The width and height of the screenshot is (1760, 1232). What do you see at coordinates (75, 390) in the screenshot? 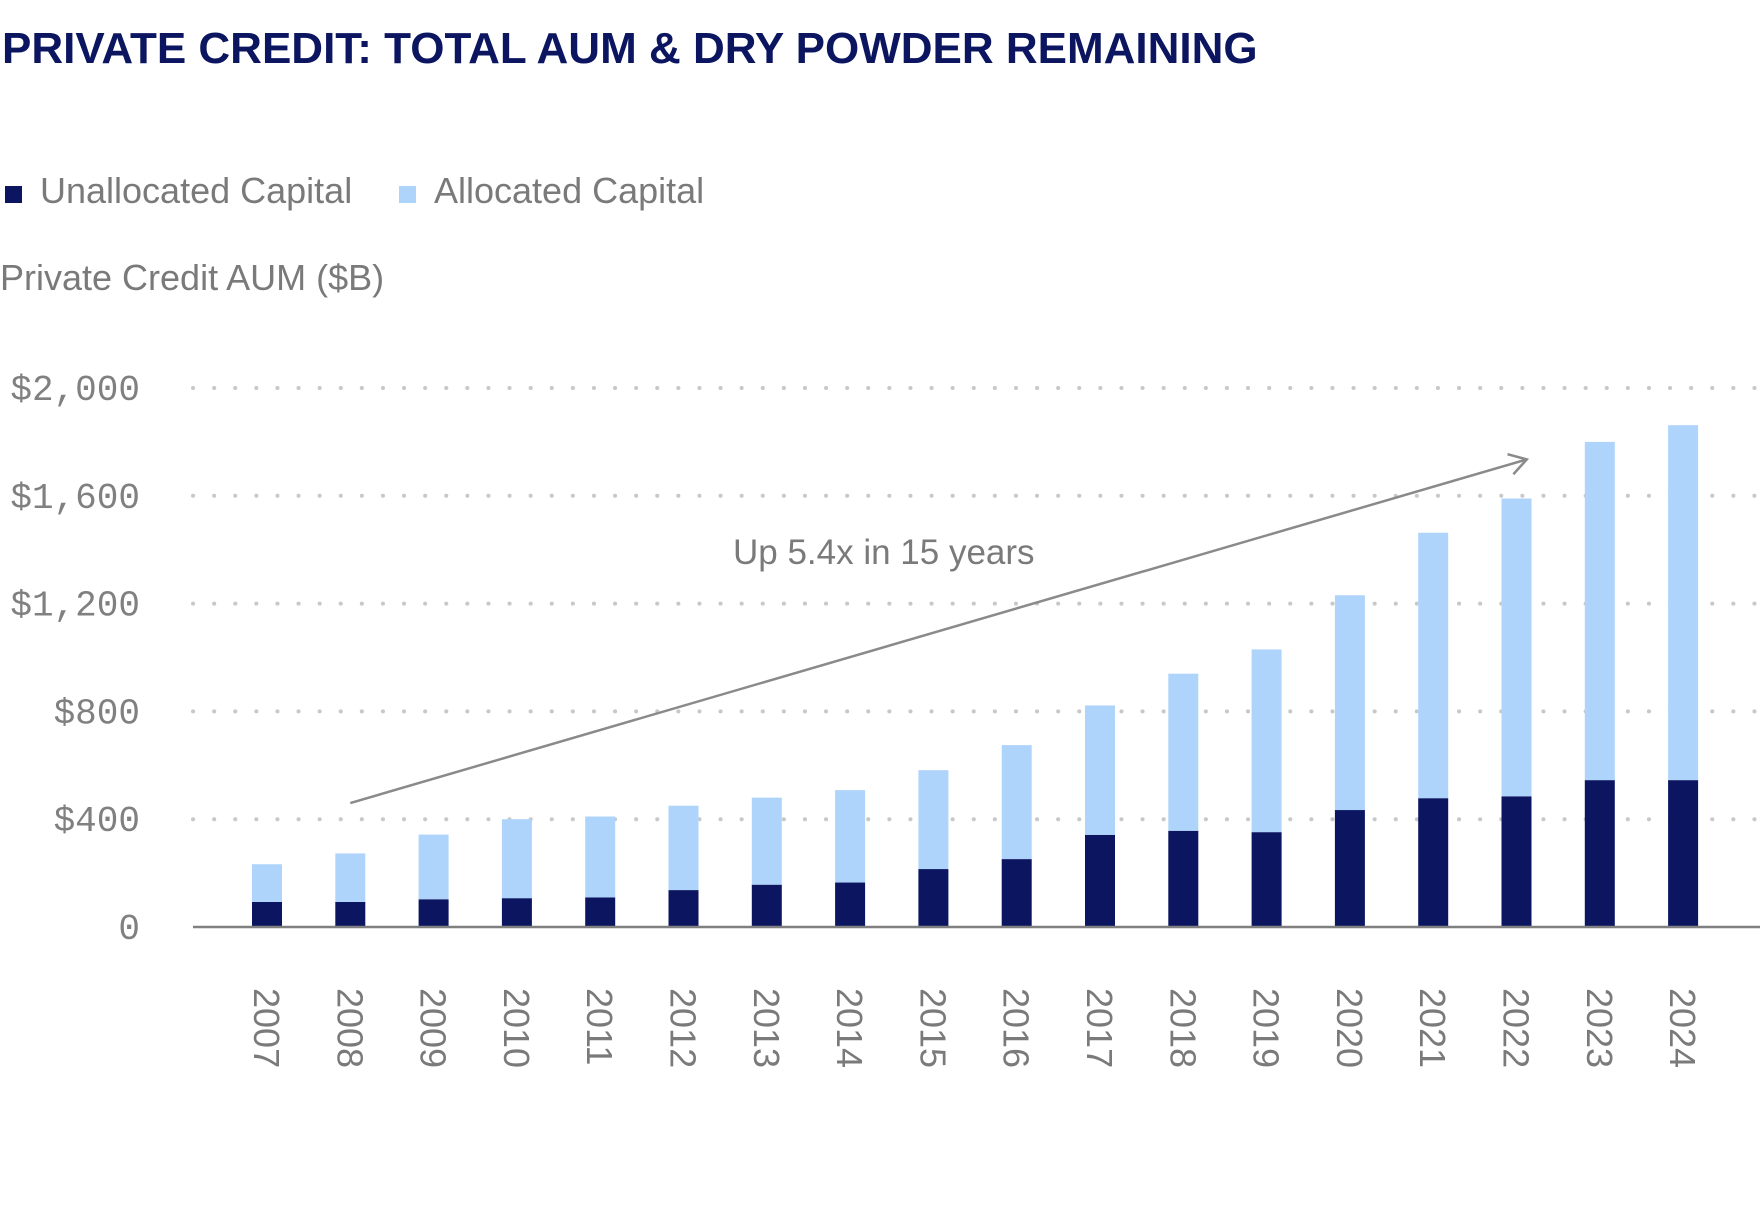
I see `y-tick-label: $2,000` at bounding box center [75, 390].